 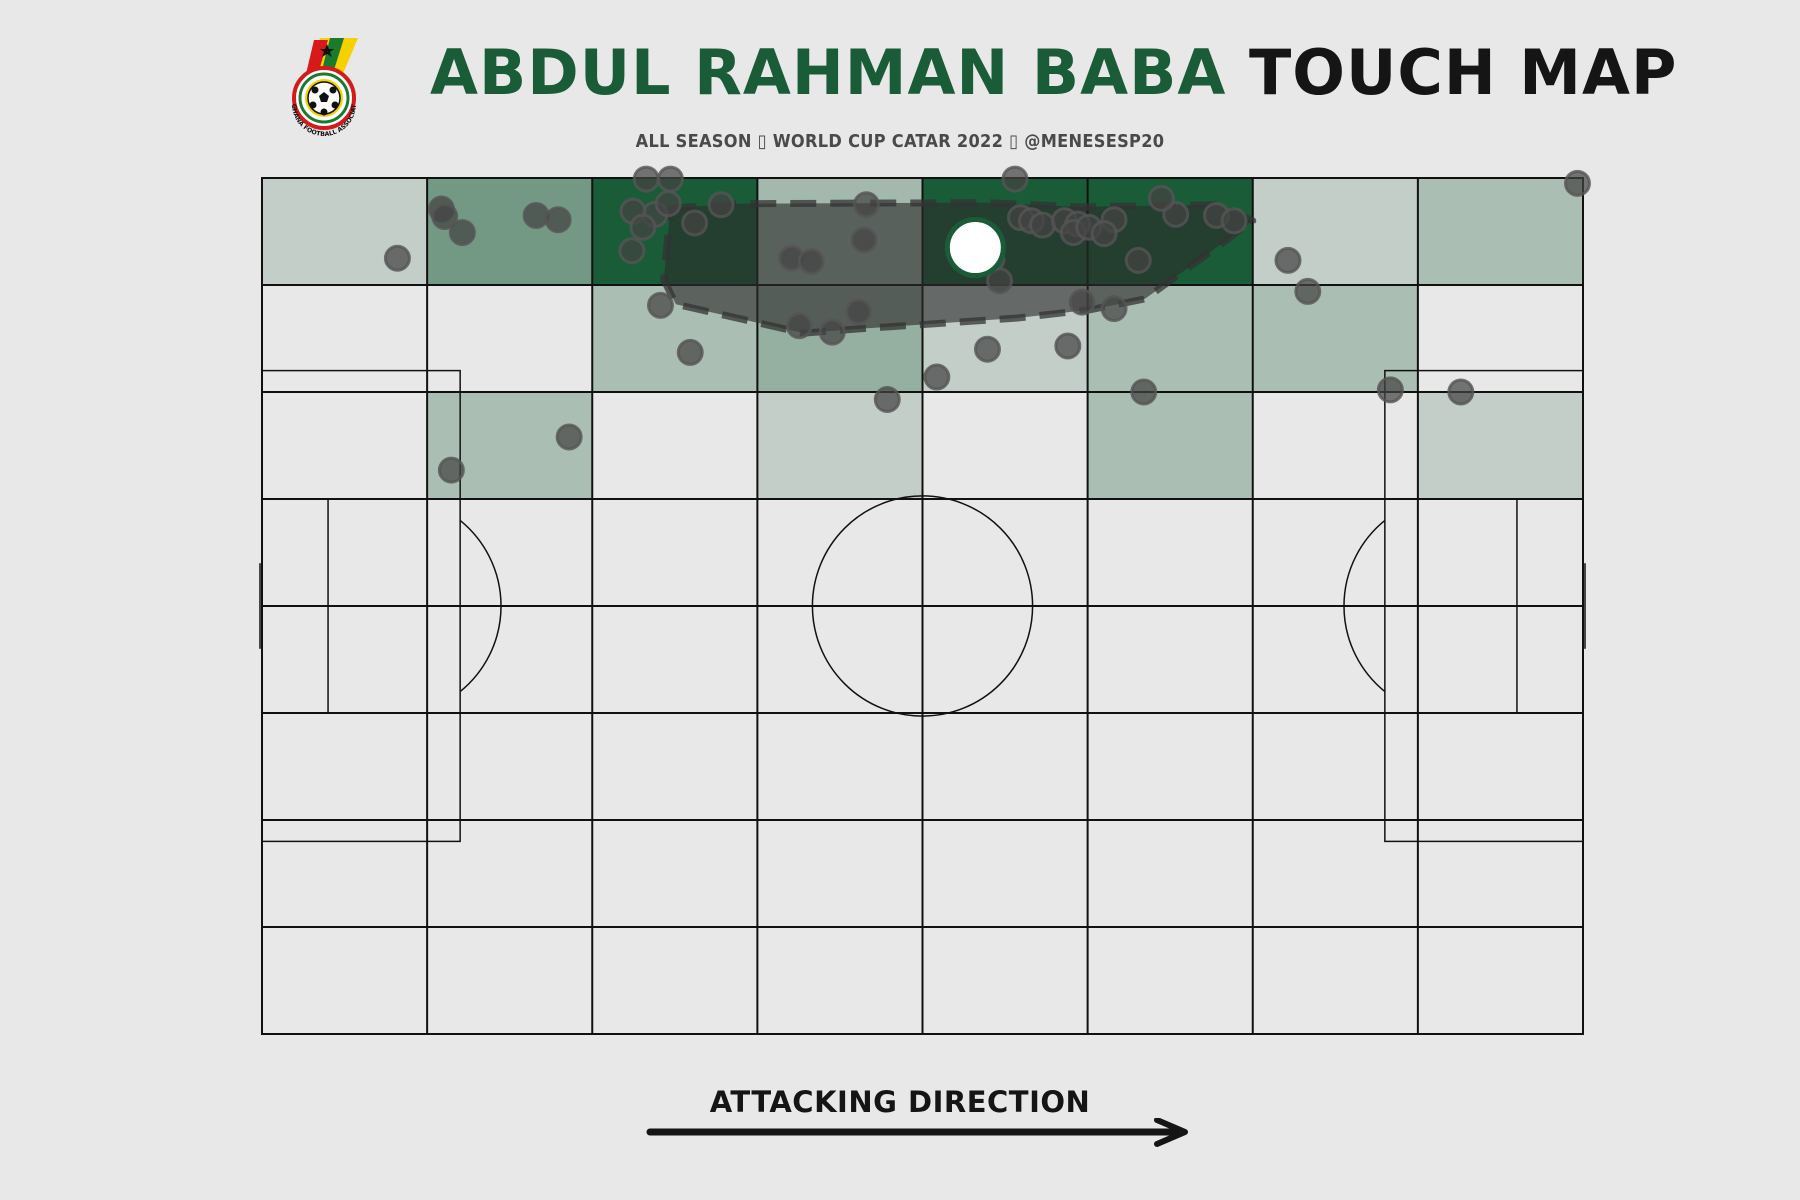 What do you see at coordinates (1463, 72) in the screenshot?
I see `title-suffix: TOUCH MAP` at bounding box center [1463, 72].